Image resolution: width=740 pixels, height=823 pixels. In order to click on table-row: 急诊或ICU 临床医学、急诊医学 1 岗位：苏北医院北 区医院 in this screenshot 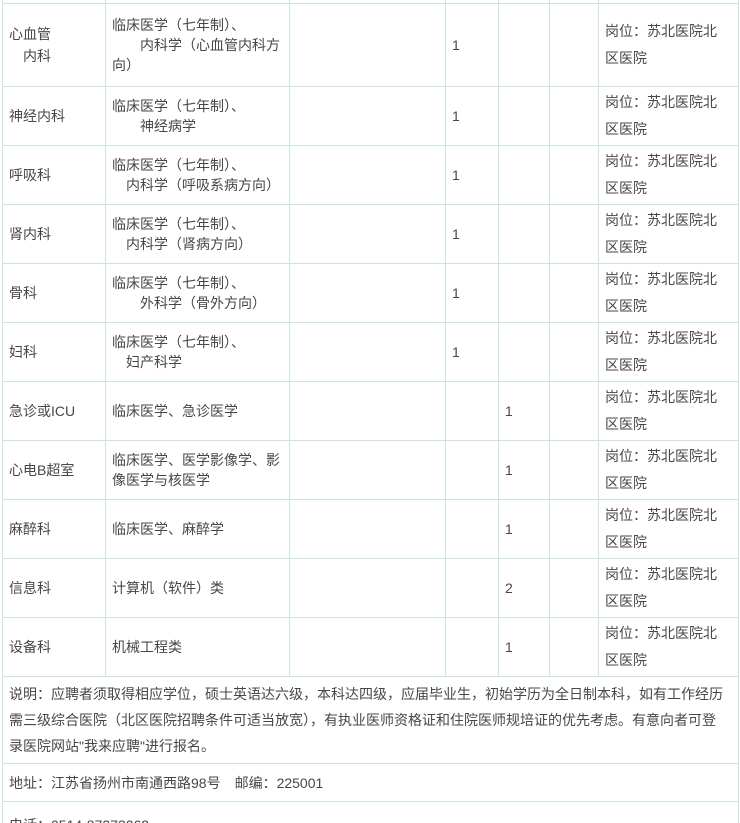, I will do `click(370, 411)`.